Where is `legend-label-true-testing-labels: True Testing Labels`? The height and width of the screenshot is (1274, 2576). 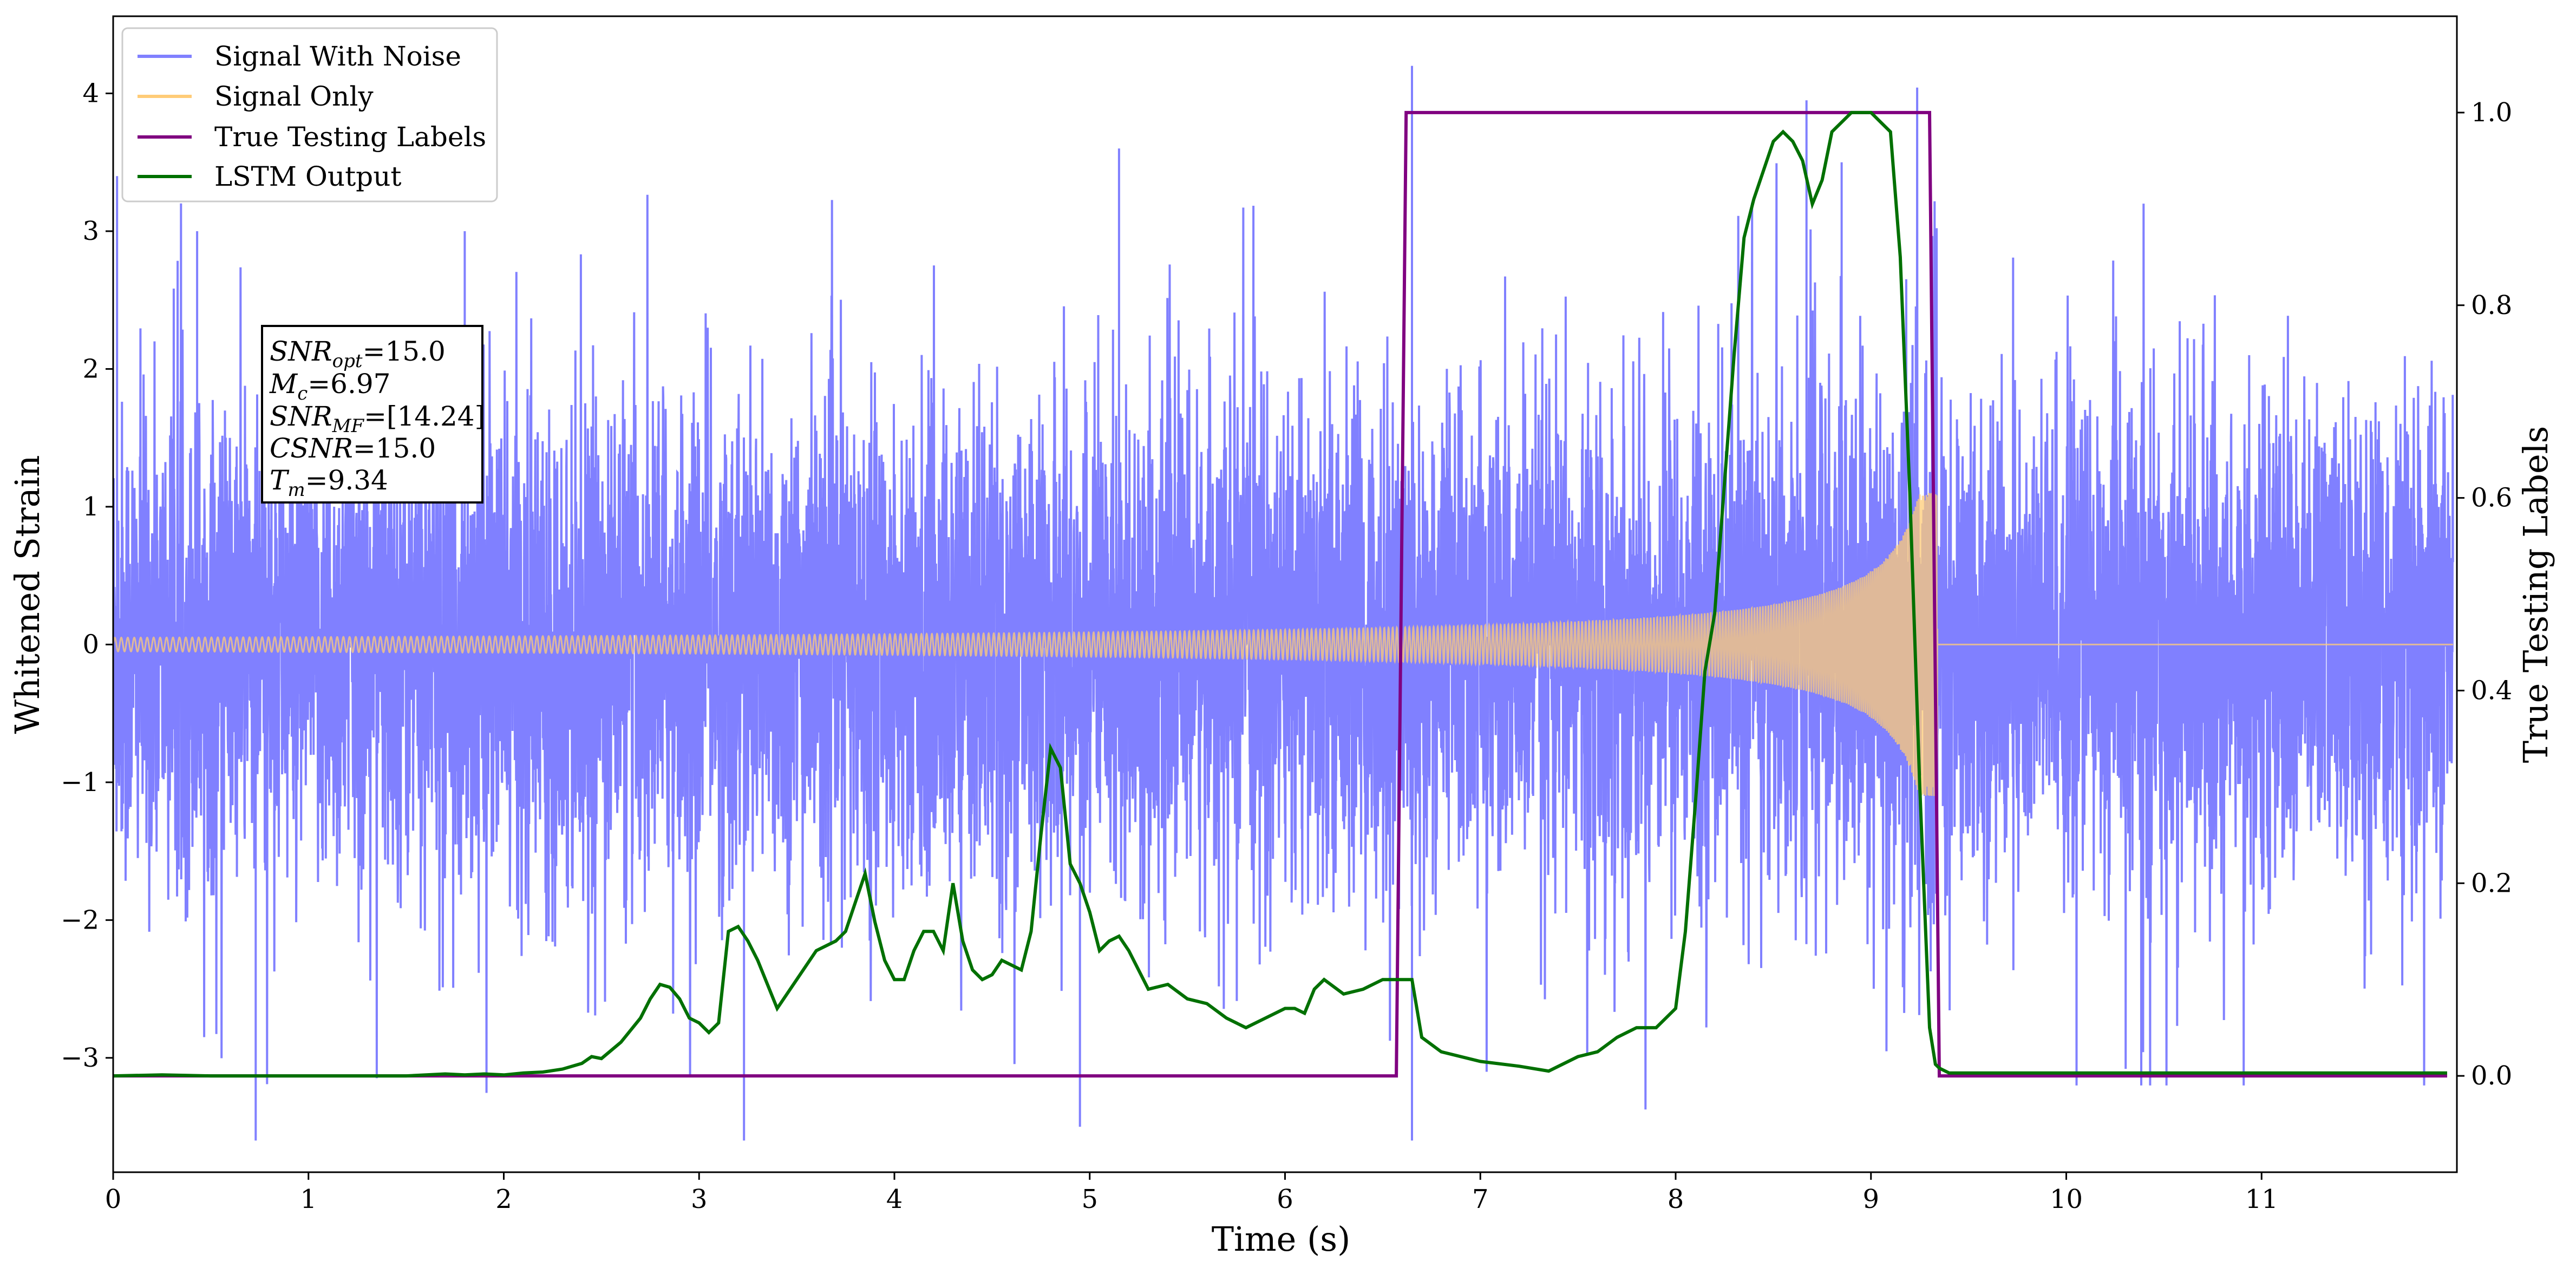
legend-label-true-testing-labels: True Testing Labels is located at coordinates (350, 137).